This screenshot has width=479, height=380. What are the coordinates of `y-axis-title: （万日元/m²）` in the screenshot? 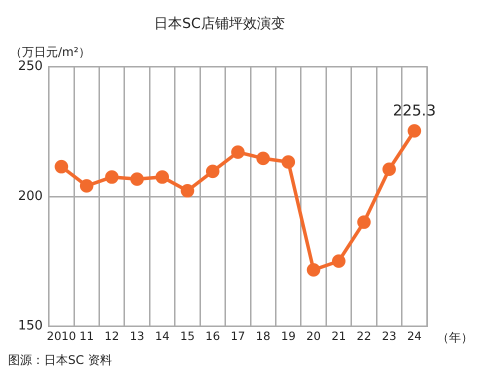 It's located at (50, 51).